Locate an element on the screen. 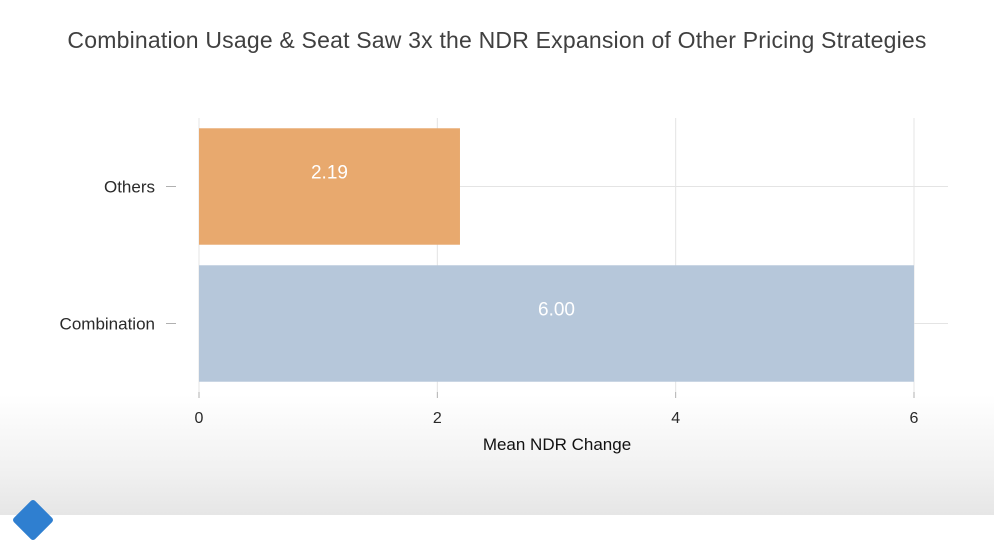 This screenshot has height=541, width=994. x-tick-label: 6 is located at coordinates (914, 418).